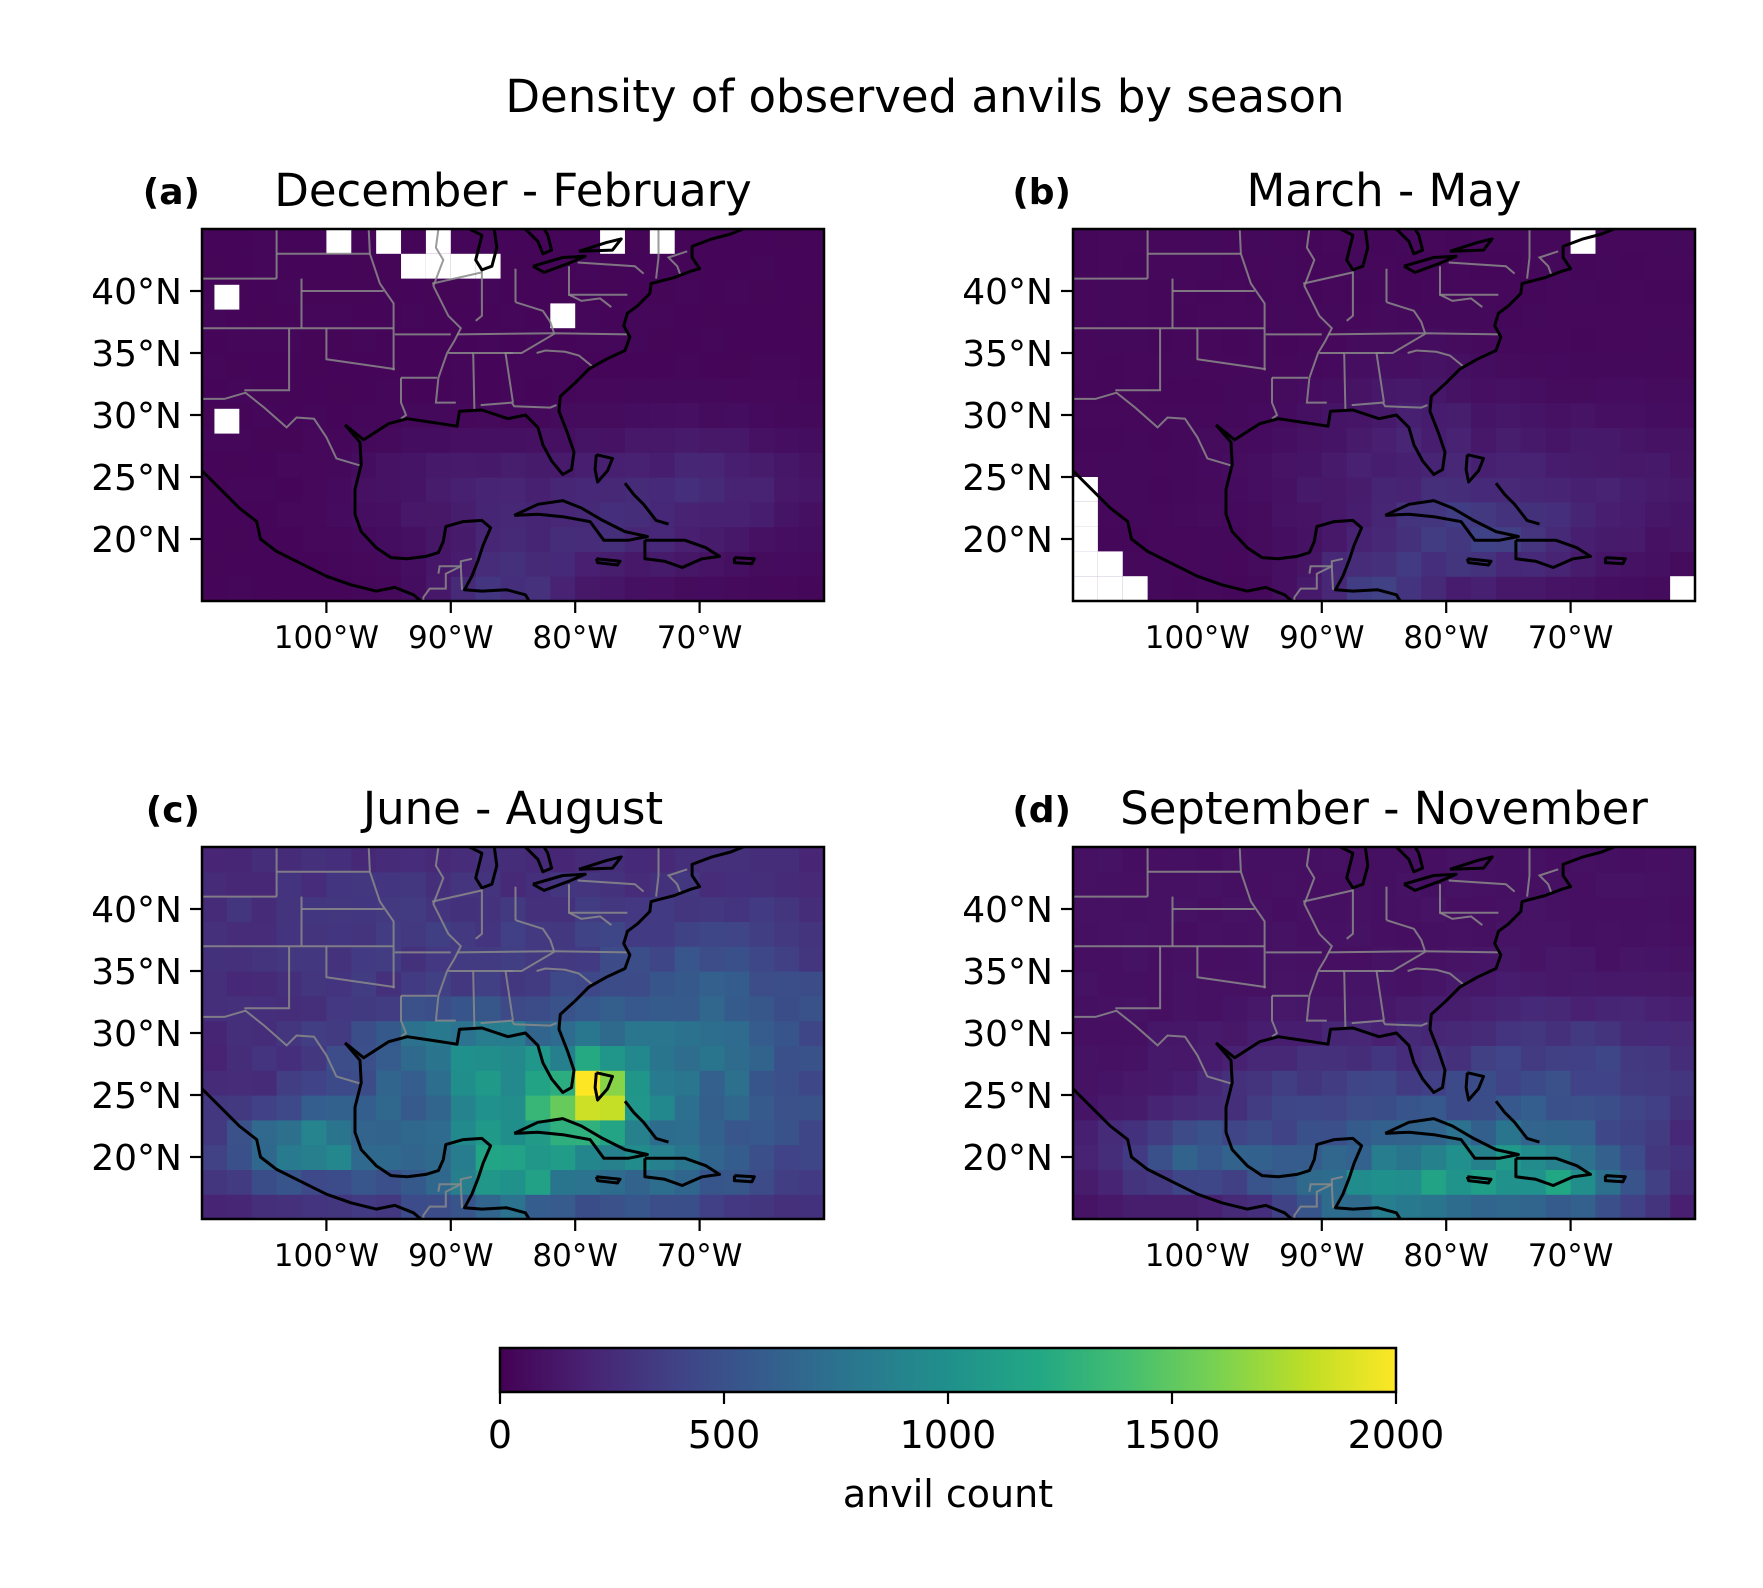  What do you see at coordinates (724, 1435) in the screenshot?
I see `colorbar-tick-label: 500` at bounding box center [724, 1435].